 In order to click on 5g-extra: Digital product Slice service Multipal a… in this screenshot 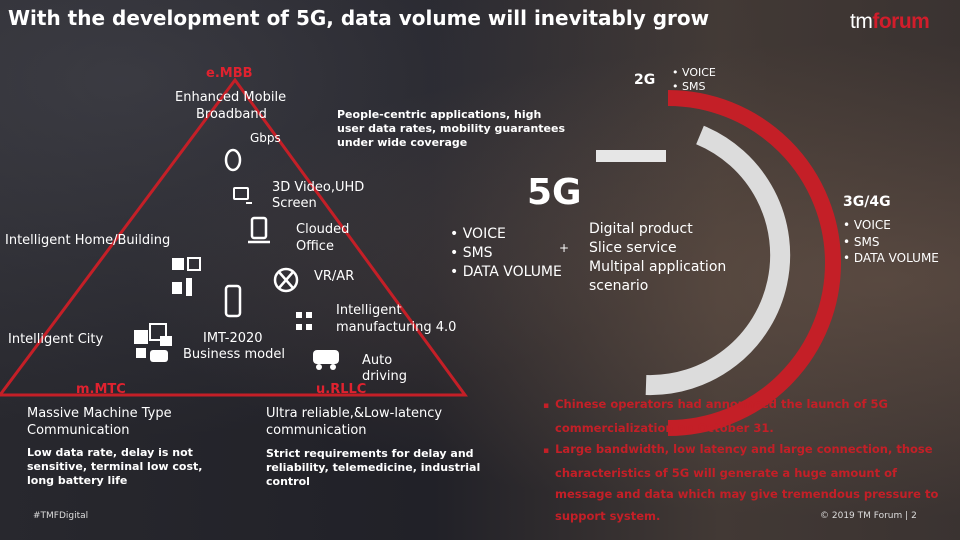, I will do `click(657, 258)`.